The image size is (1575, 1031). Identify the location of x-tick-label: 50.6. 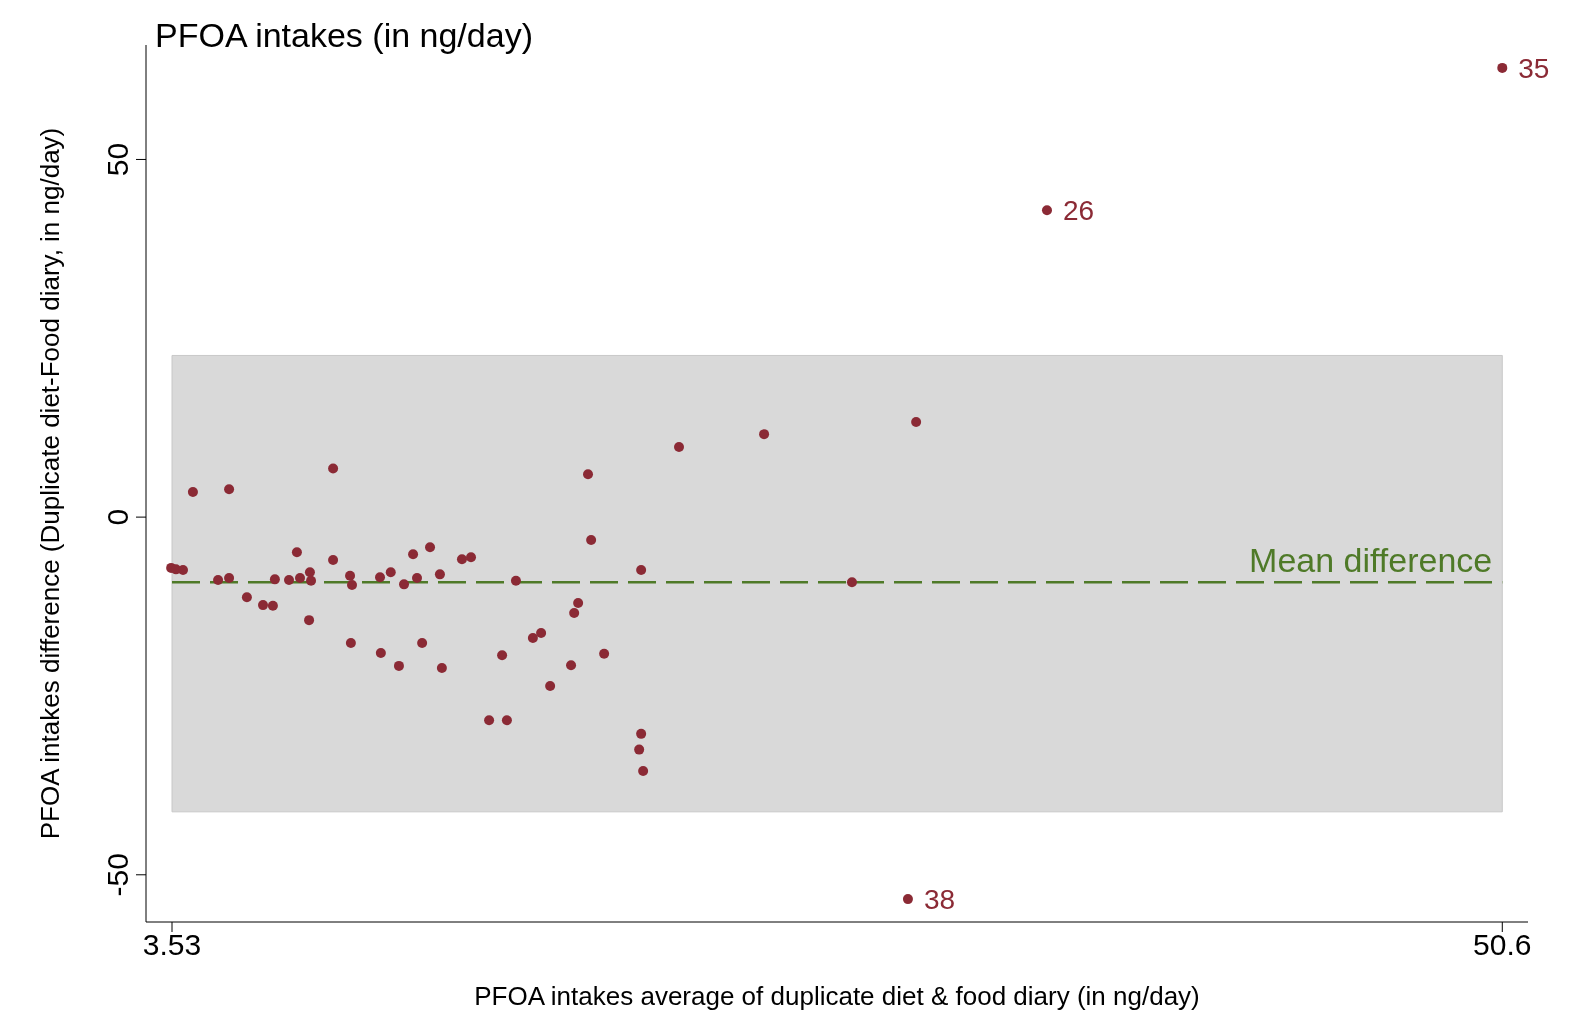
(1502, 945).